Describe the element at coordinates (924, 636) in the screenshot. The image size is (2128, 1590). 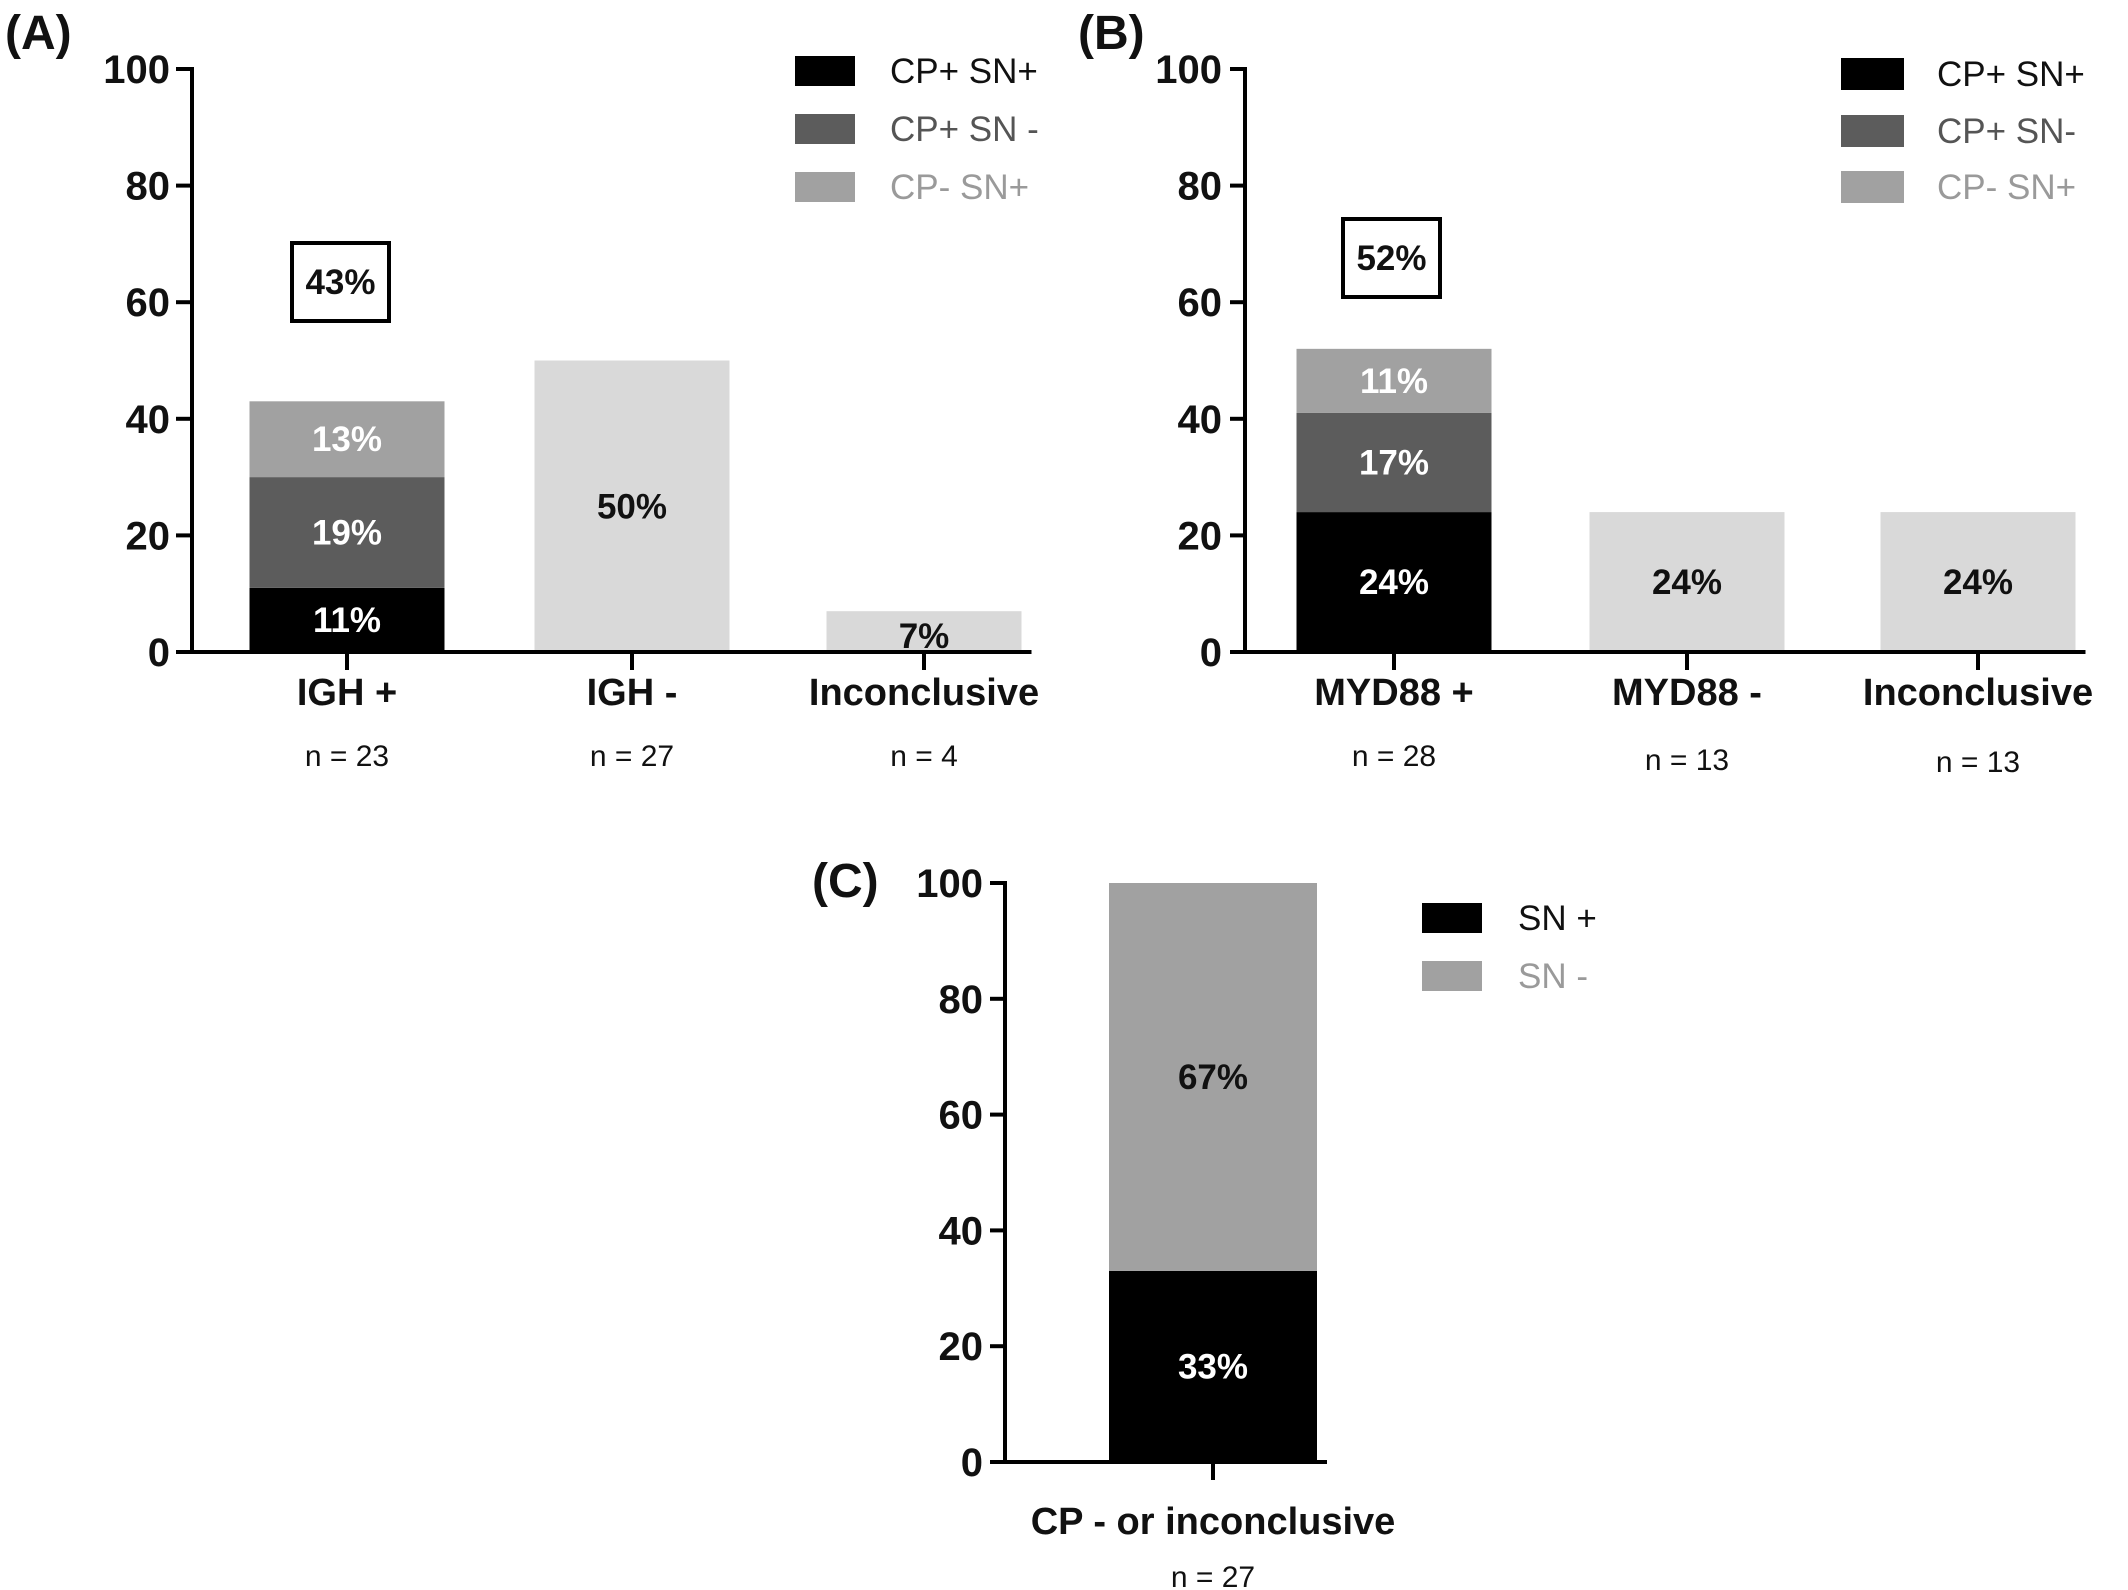
I see `bar-value-label: 7%` at that location.